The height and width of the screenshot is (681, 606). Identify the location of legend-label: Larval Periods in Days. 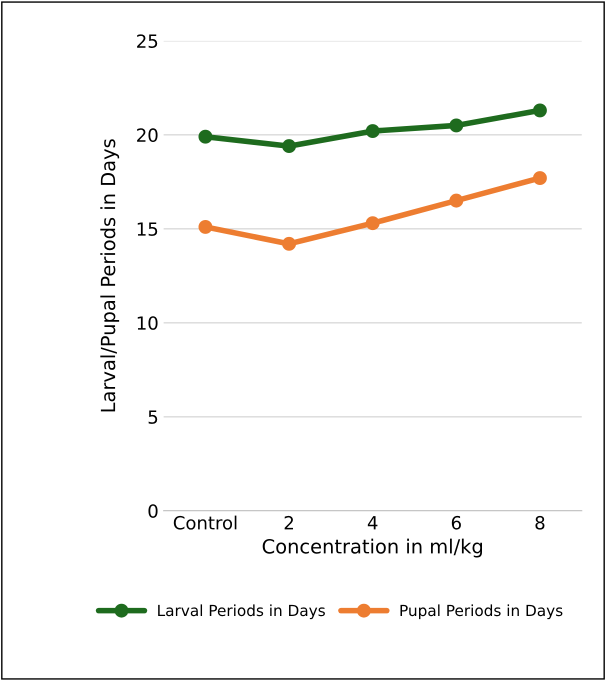
(241, 612).